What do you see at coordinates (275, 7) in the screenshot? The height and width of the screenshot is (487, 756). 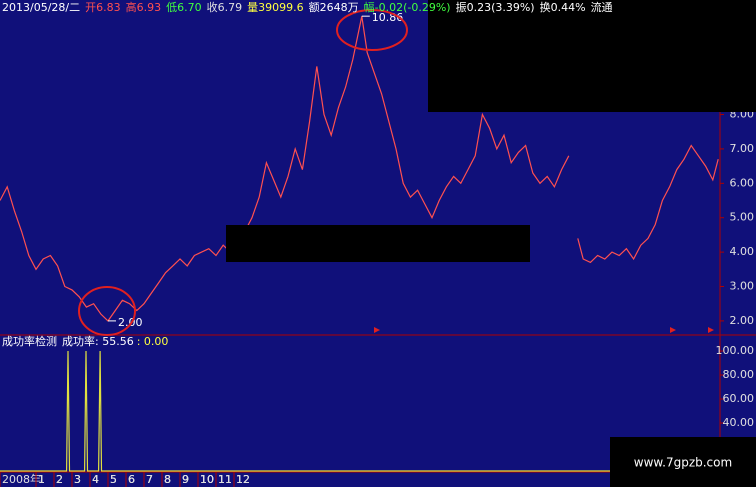 I see `header-item: 量39099.6` at bounding box center [275, 7].